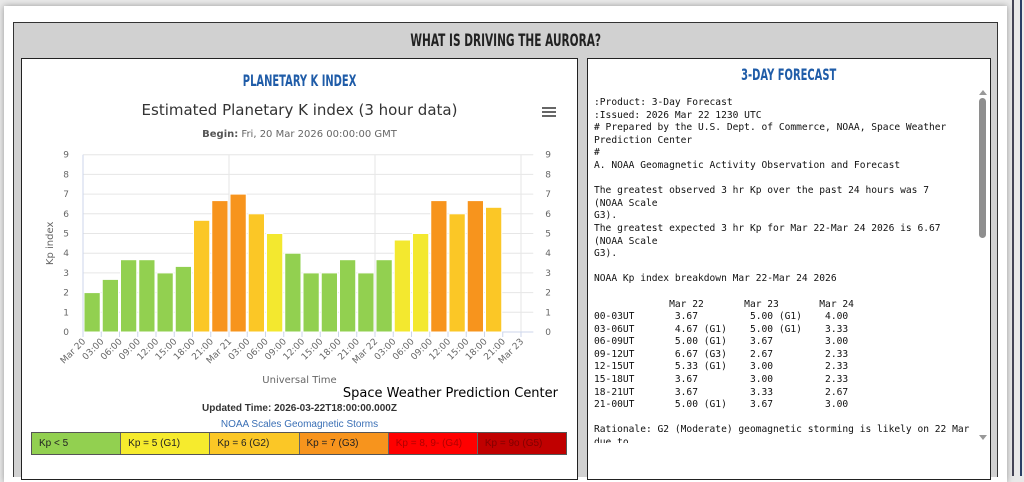  What do you see at coordinates (66, 175) in the screenshot?
I see `y-tick-label: 8` at bounding box center [66, 175].